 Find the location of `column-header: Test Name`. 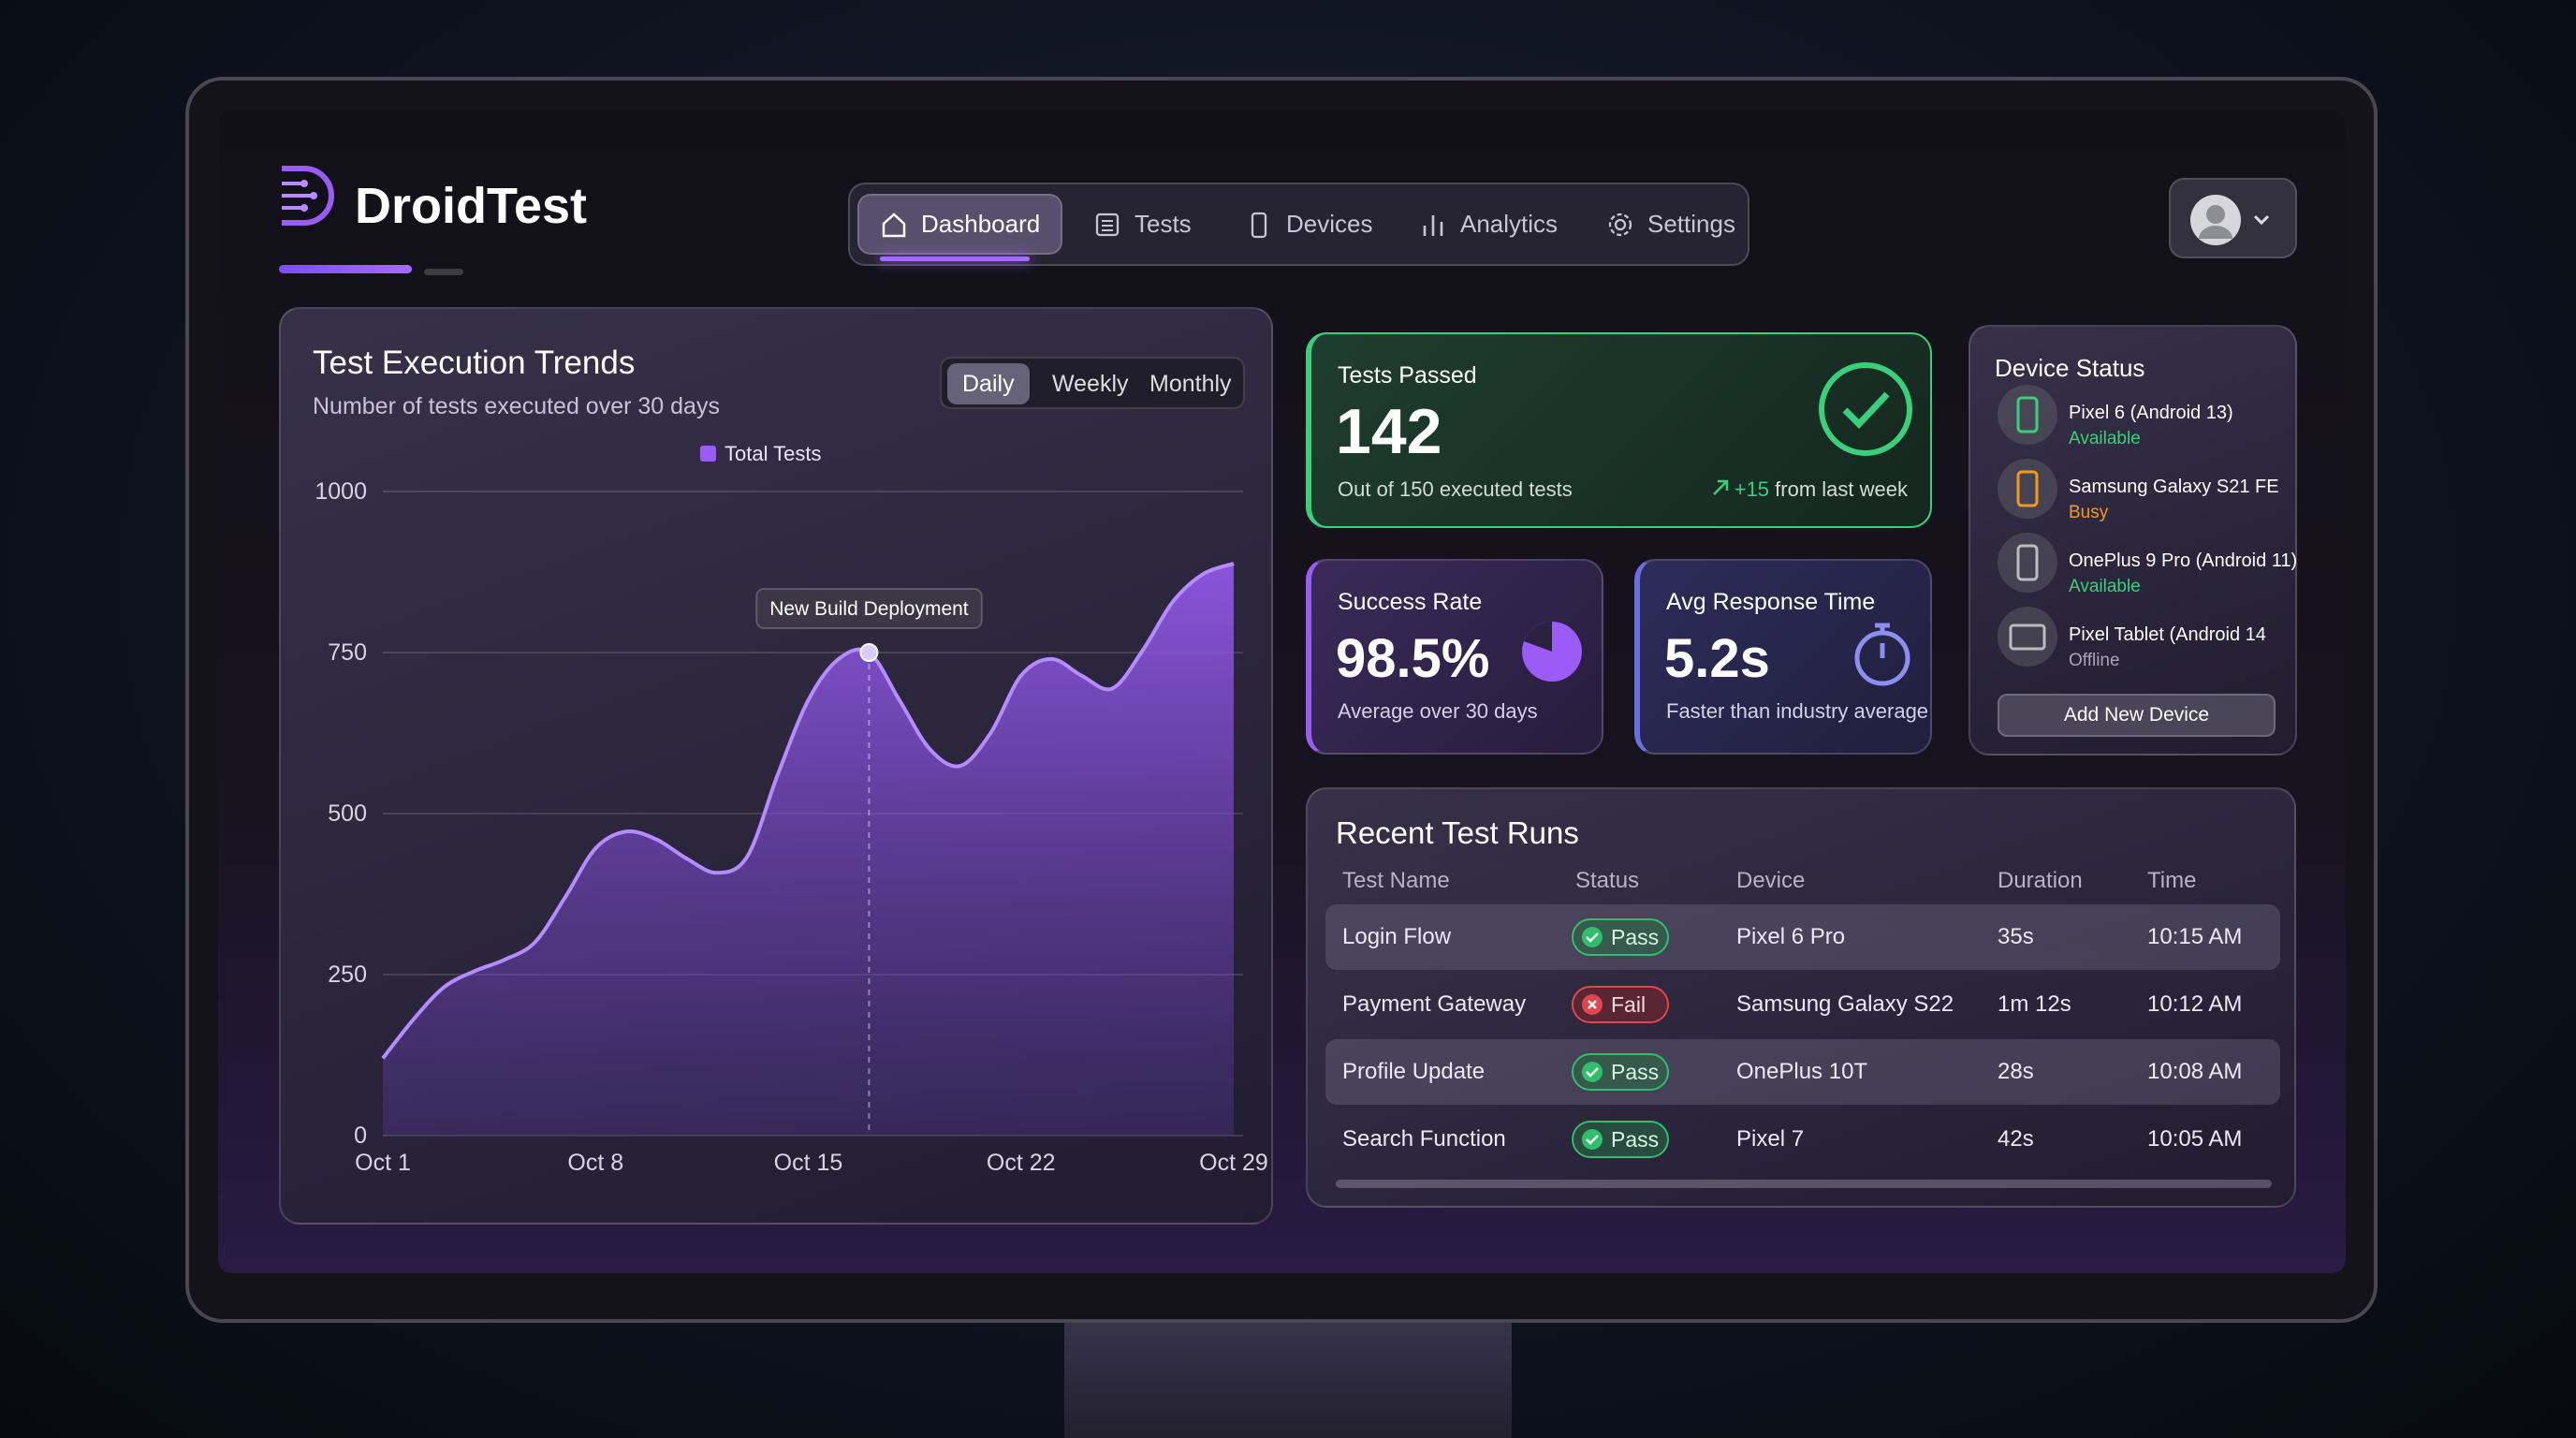

column-header: Test Name is located at coordinates (1396, 880).